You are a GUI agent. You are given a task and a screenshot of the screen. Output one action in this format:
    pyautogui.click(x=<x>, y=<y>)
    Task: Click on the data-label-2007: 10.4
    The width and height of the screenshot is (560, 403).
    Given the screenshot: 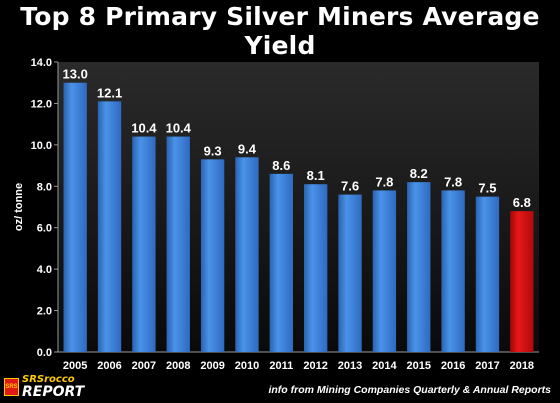 What is the action you would take?
    pyautogui.click(x=144, y=128)
    